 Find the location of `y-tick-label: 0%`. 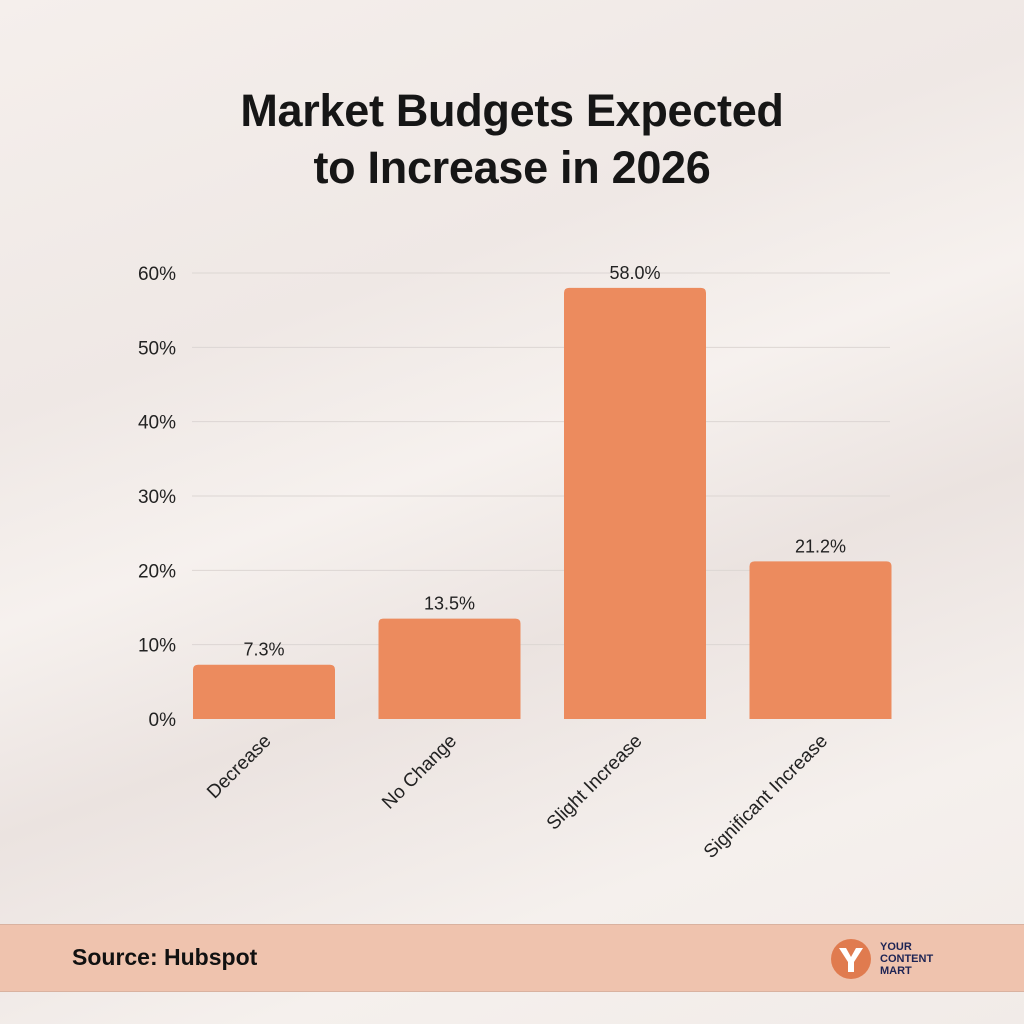

y-tick-label: 0% is located at coordinates (163, 720).